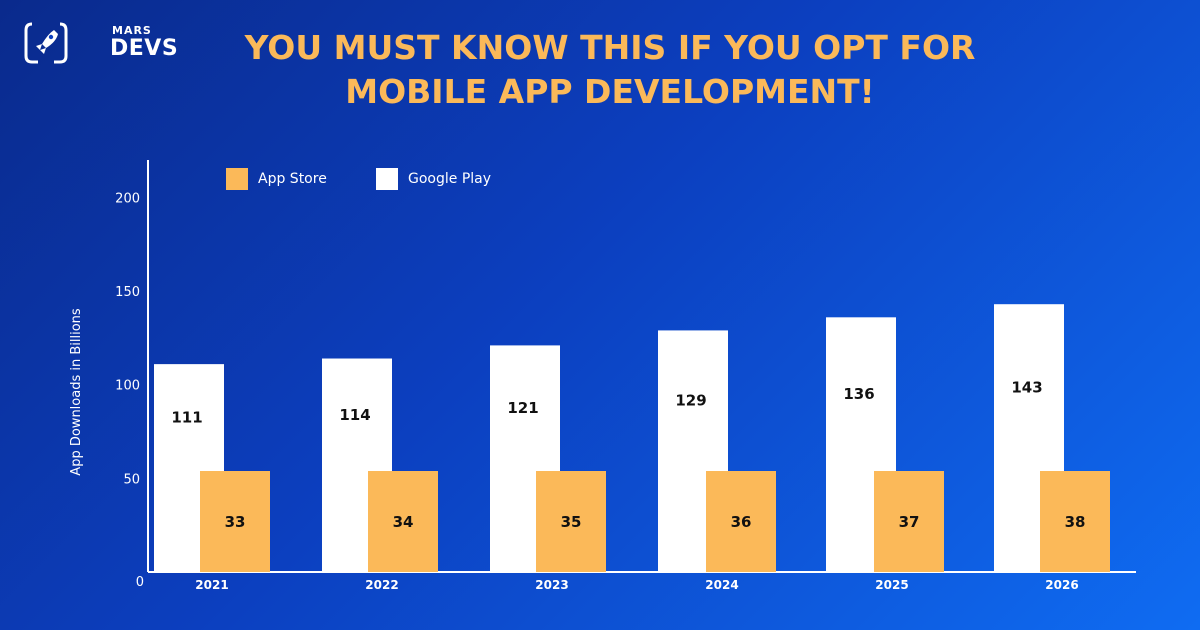 Image resolution: width=1200 pixels, height=630 pixels. I want to click on x-tick-label: 2022, so click(381, 585).